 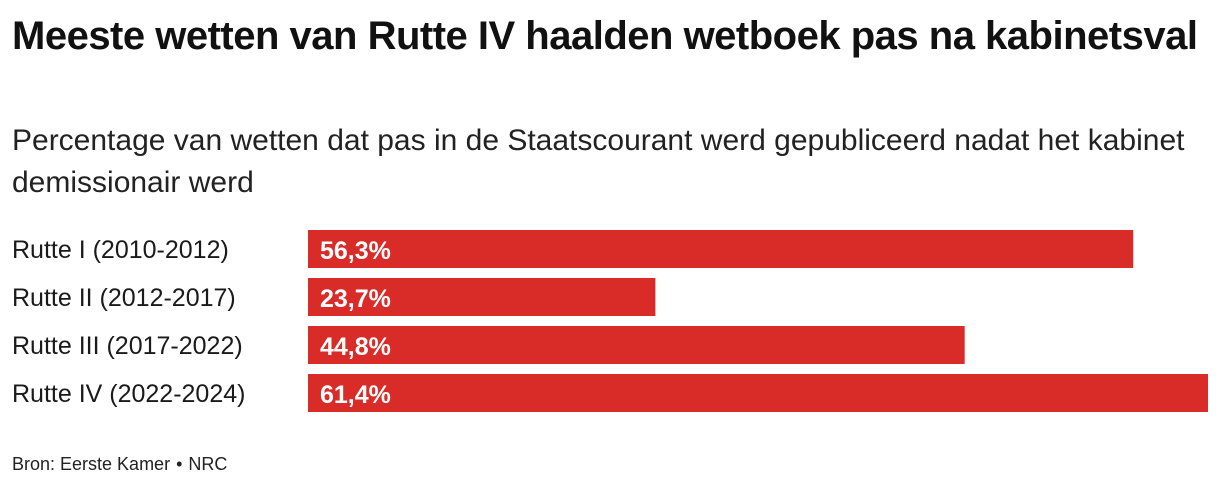 I want to click on category-label: Rutte III (2017-2022), so click(x=127, y=346).